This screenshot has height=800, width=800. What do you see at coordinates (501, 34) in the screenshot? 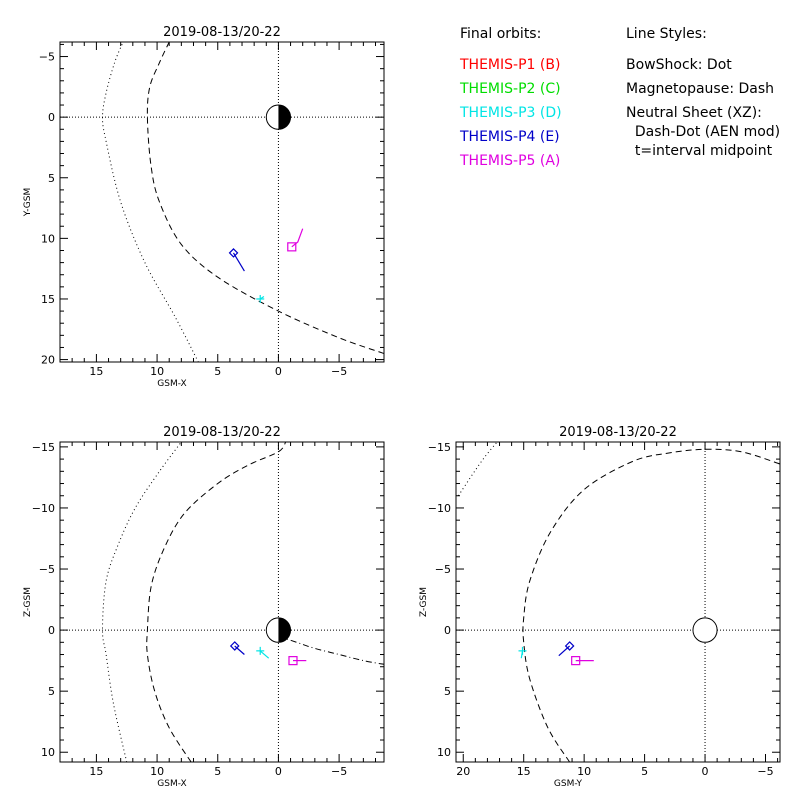
I see `legend-orbits-title: Final orbits:` at bounding box center [501, 34].